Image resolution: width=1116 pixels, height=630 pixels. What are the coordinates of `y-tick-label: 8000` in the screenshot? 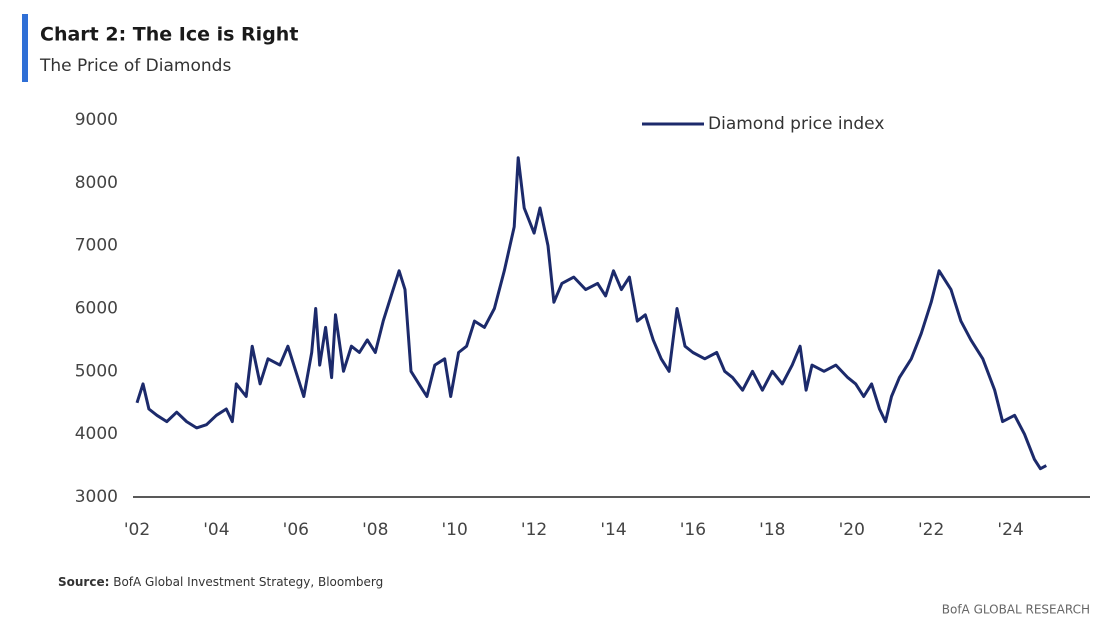 It's located at (96, 183).